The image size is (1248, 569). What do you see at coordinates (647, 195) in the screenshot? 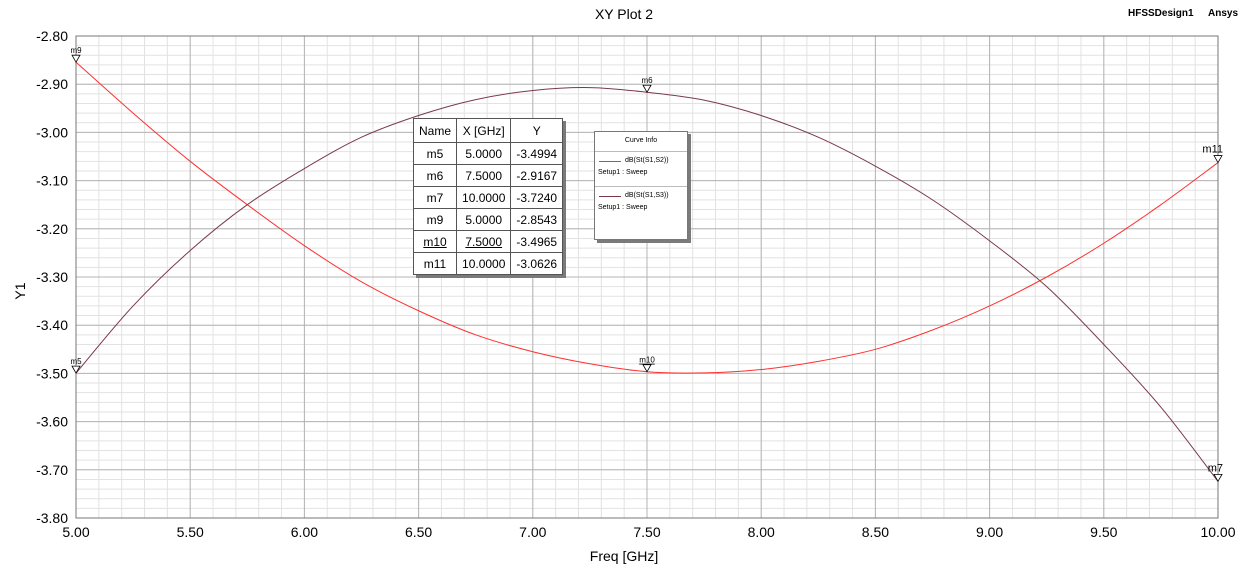
I see `legend-series-name: dB(St(S1,S3))` at bounding box center [647, 195].